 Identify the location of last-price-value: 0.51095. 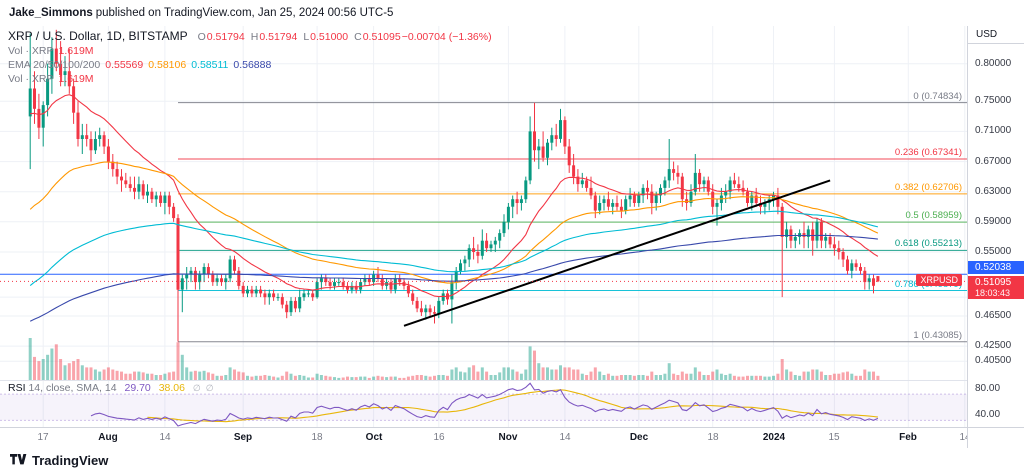
(993, 282).